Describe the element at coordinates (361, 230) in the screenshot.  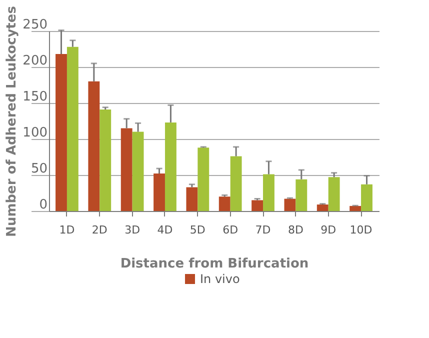
I see `x-tick-label: 10D` at that location.